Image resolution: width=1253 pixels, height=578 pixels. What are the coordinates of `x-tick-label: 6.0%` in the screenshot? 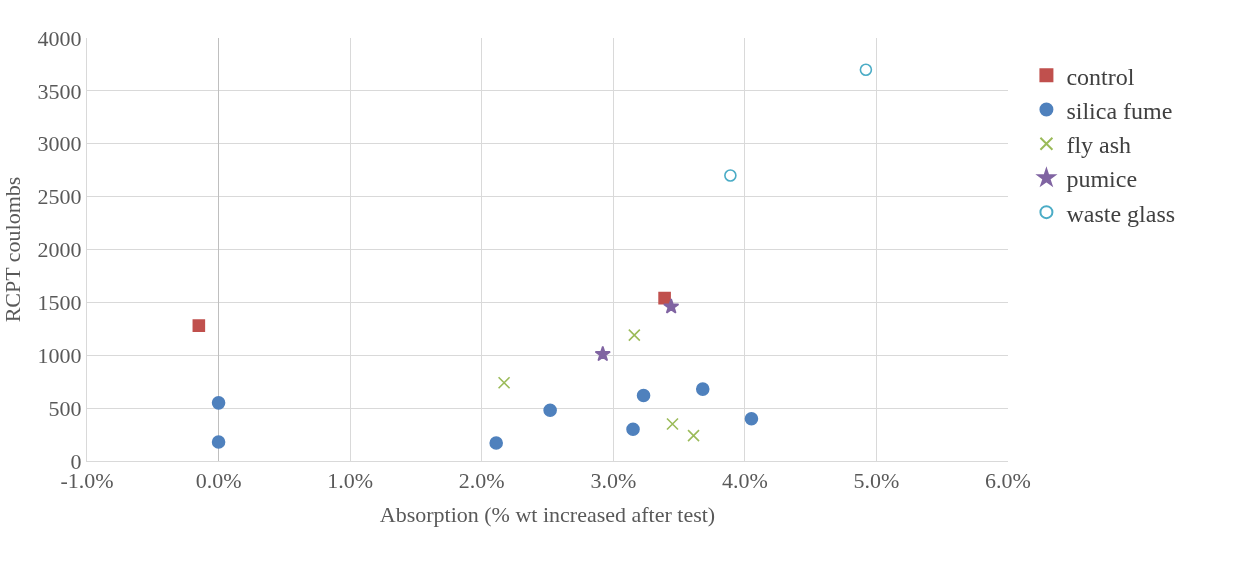 It's located at (1008, 481).